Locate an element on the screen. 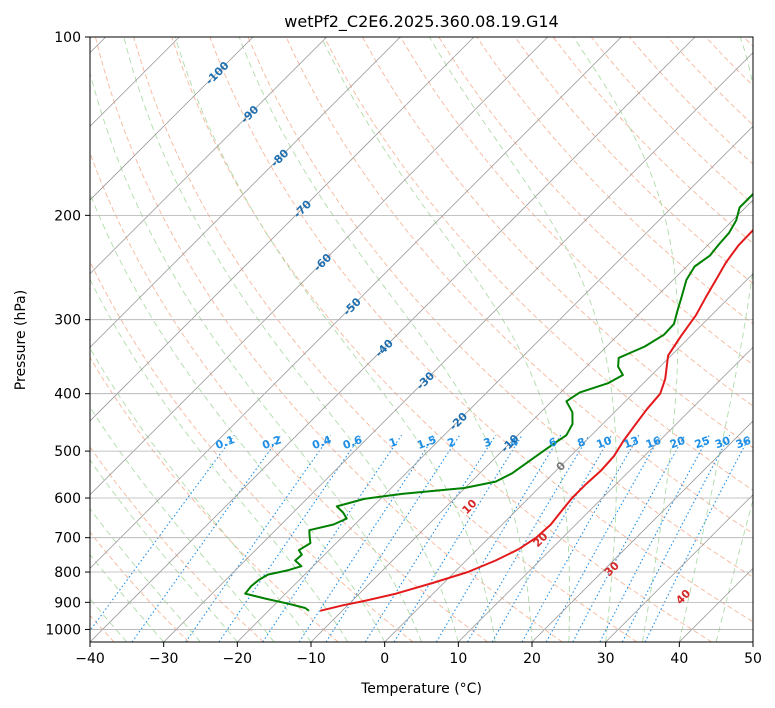  chart-title: wetPf2_C2E6.2025.360.08.19.G14 is located at coordinates (421, 22).